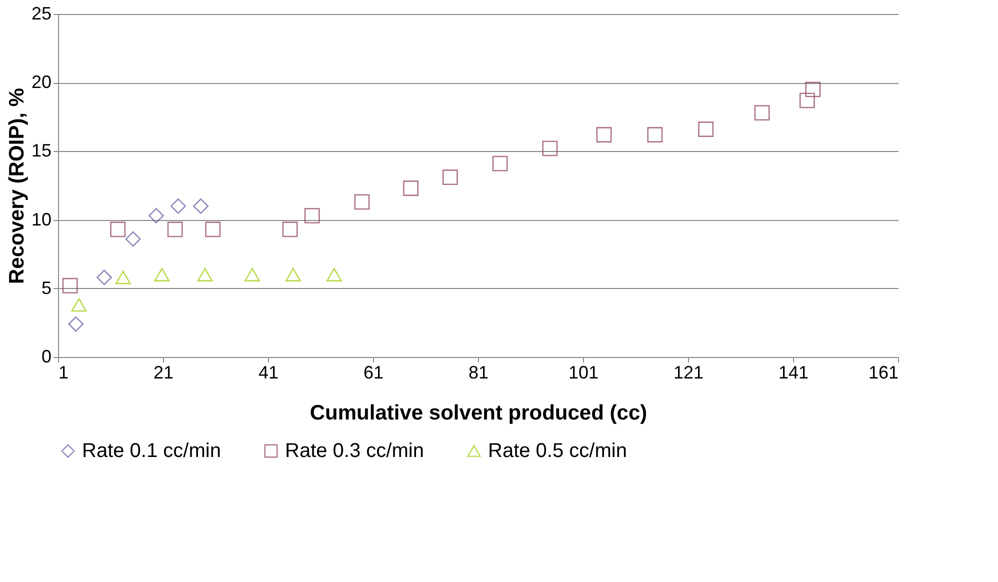 The height and width of the screenshot is (582, 998). Describe the element at coordinates (41, 82) in the screenshot. I see `y-tick-label: 20` at that location.